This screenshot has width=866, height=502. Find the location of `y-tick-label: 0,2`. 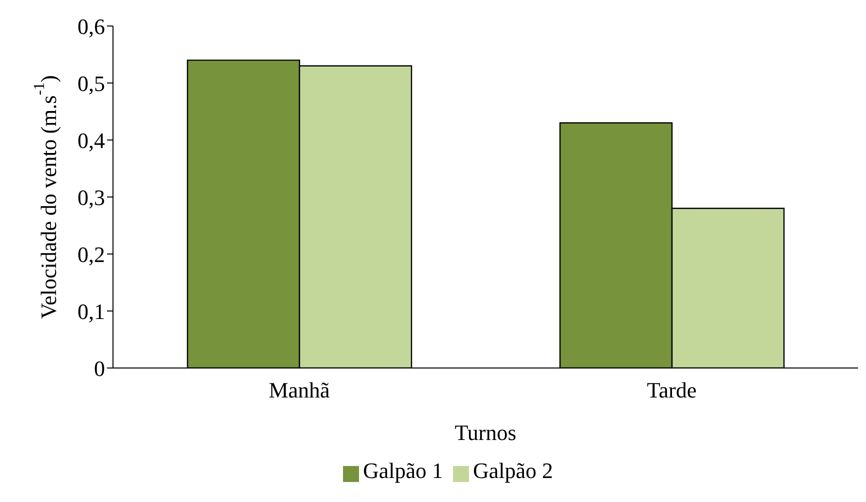

y-tick-label: 0,2 is located at coordinates (91, 254).